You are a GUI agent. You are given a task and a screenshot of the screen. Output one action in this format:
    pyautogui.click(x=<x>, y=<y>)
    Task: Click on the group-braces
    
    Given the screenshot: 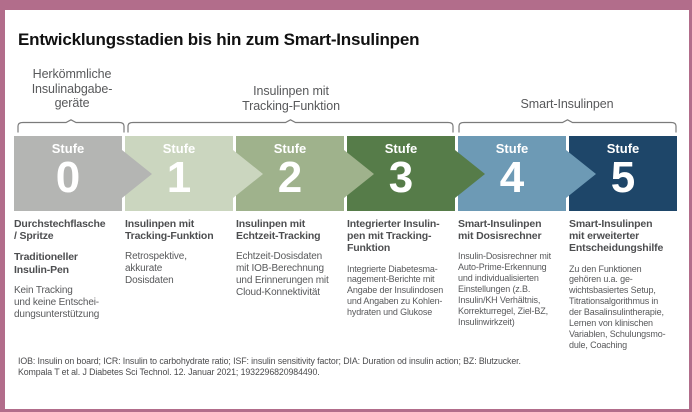 What is the action you would take?
    pyautogui.click(x=347, y=126)
    